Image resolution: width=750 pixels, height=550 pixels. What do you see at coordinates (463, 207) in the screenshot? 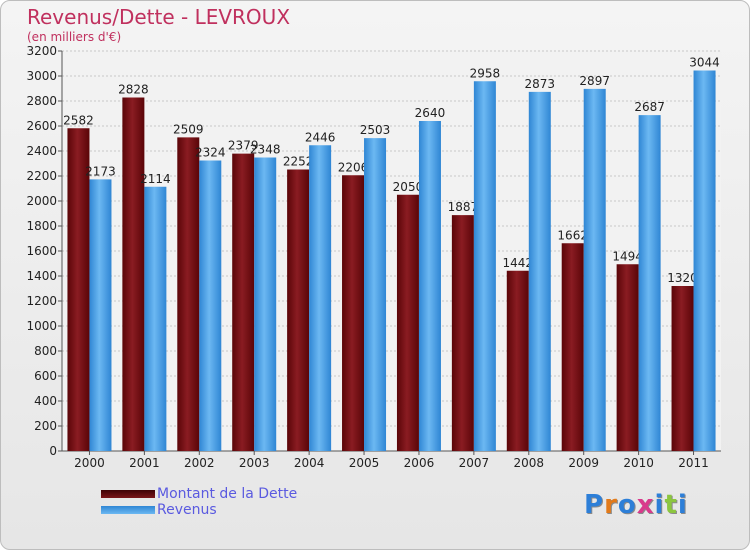
I see `data-label-dette: 1887` at bounding box center [463, 207].